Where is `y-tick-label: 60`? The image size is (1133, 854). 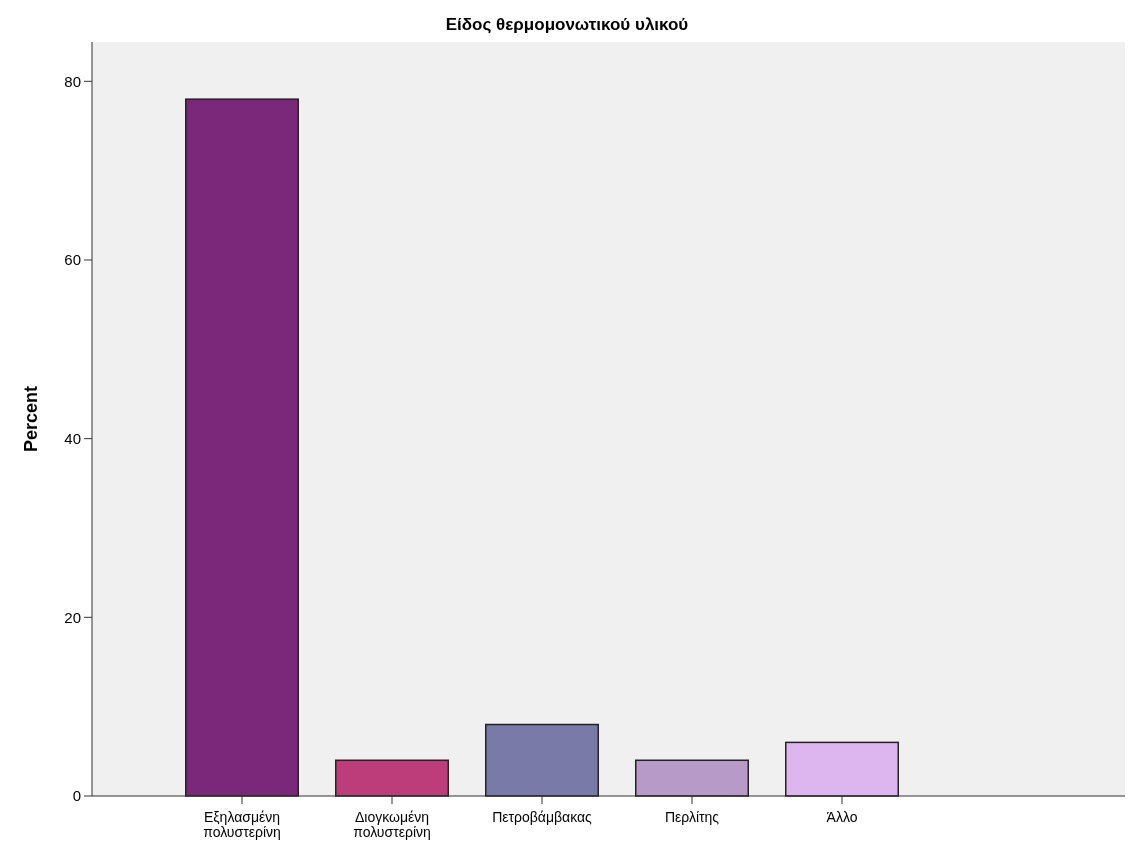 y-tick-label: 60 is located at coordinates (72, 260).